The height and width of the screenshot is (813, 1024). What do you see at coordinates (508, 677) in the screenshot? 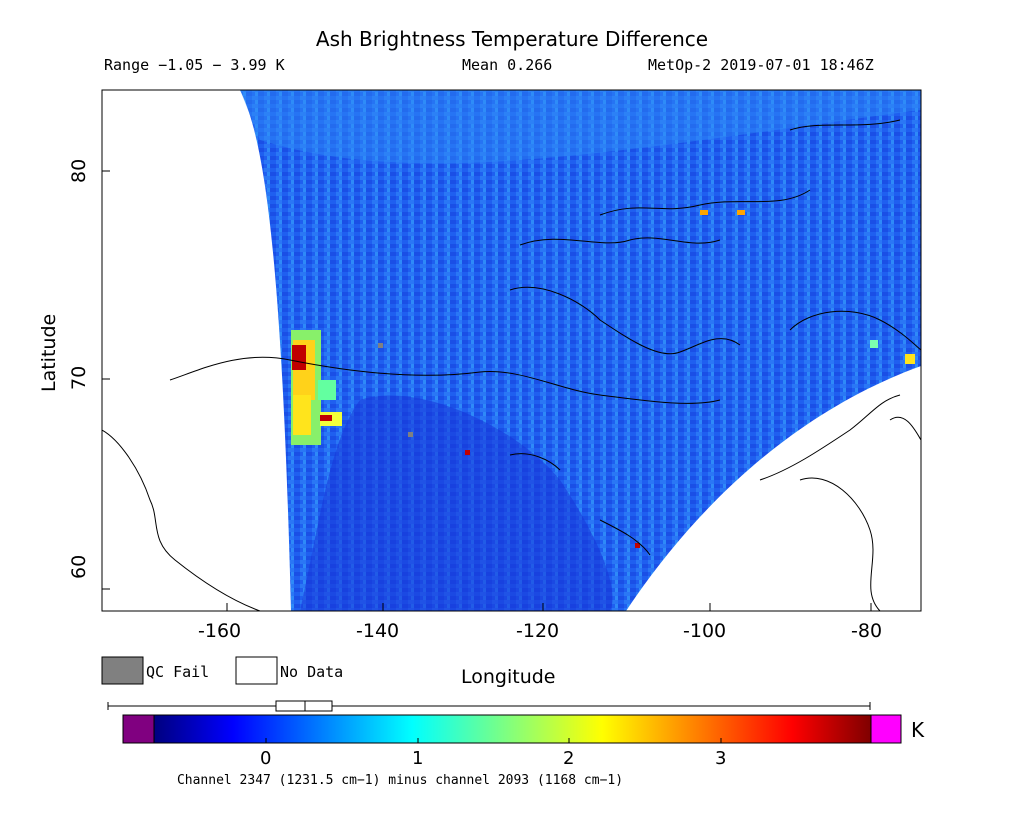
I see `x-axis-label: Longitude` at bounding box center [508, 677].